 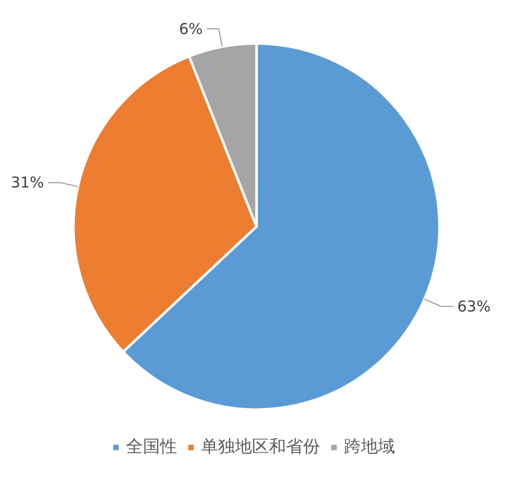 What do you see at coordinates (474, 306) in the screenshot?
I see `data-label: 63%` at bounding box center [474, 306].